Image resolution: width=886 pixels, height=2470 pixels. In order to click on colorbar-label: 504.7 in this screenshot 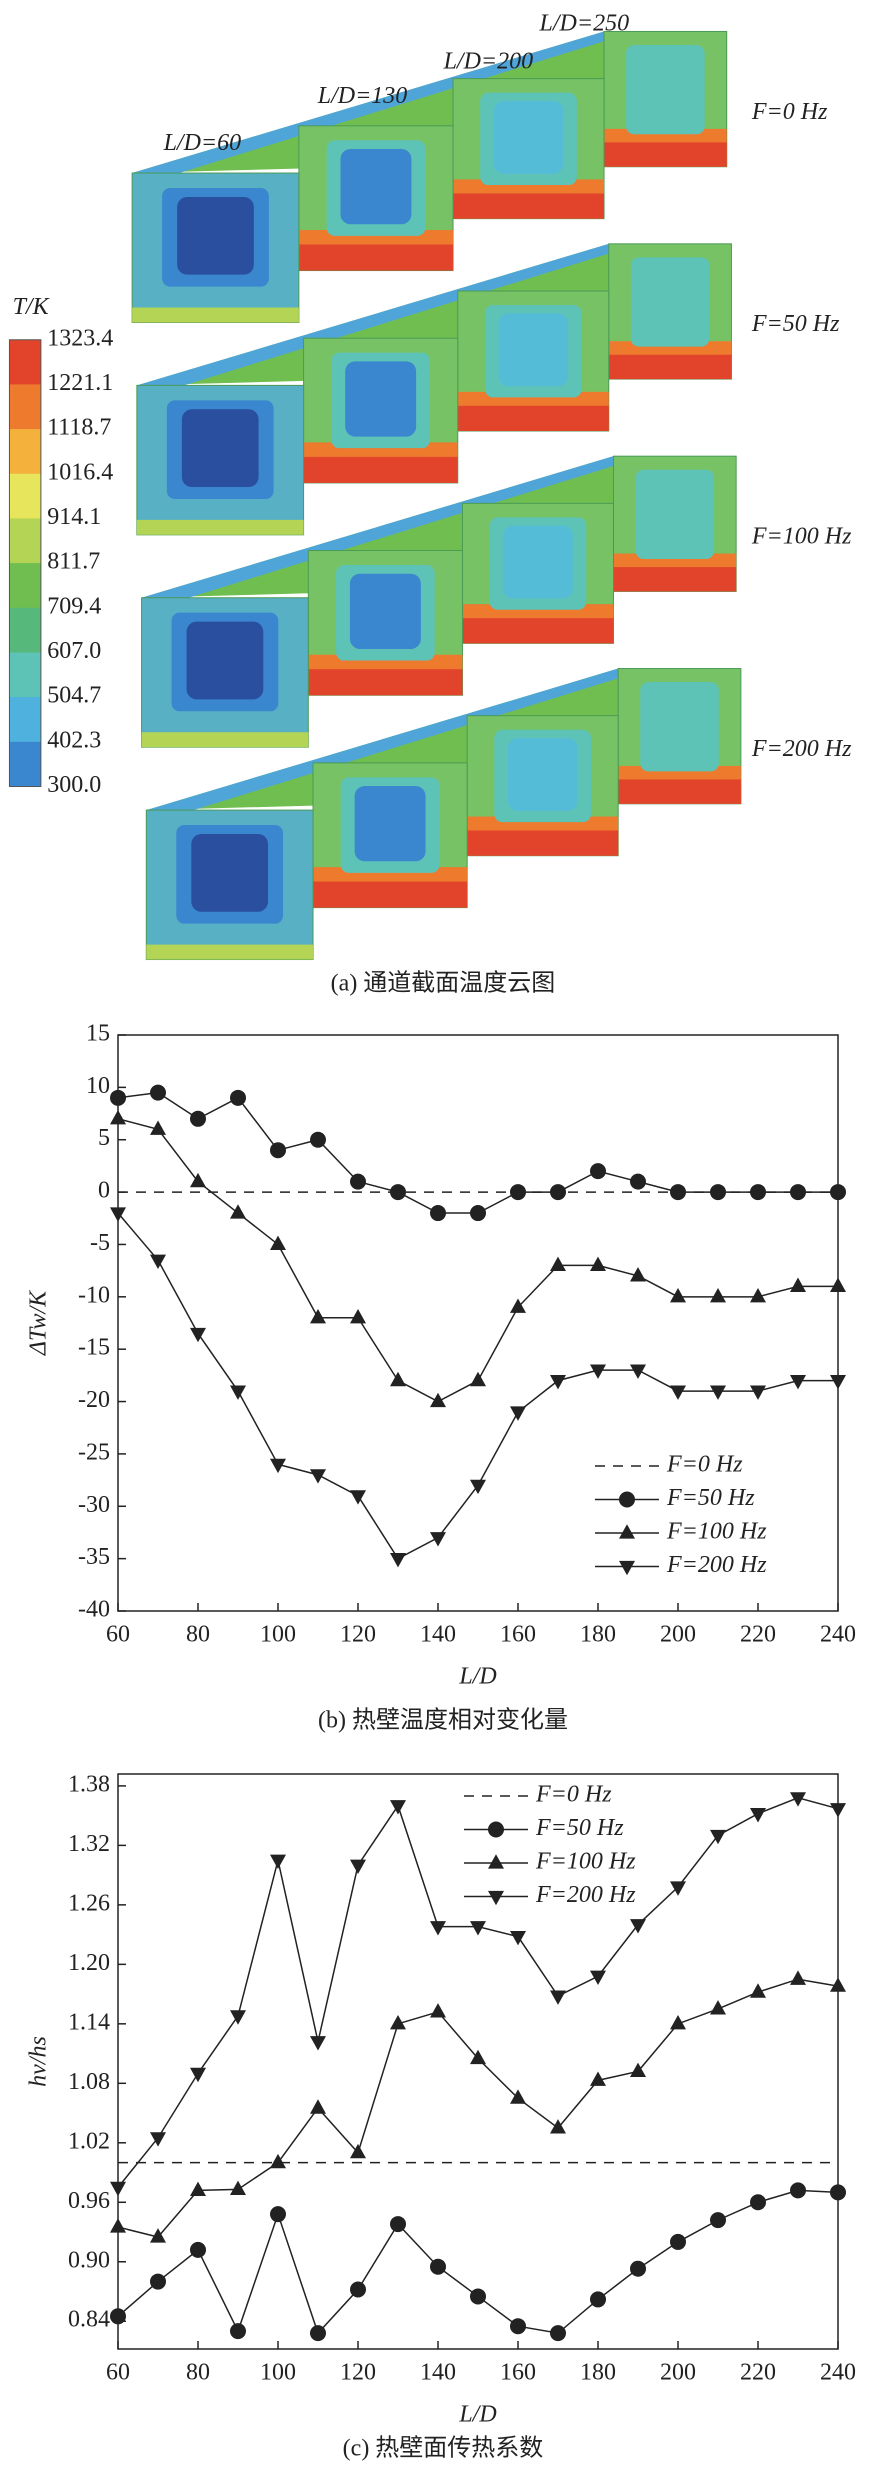, I will do `click(74, 696)`.